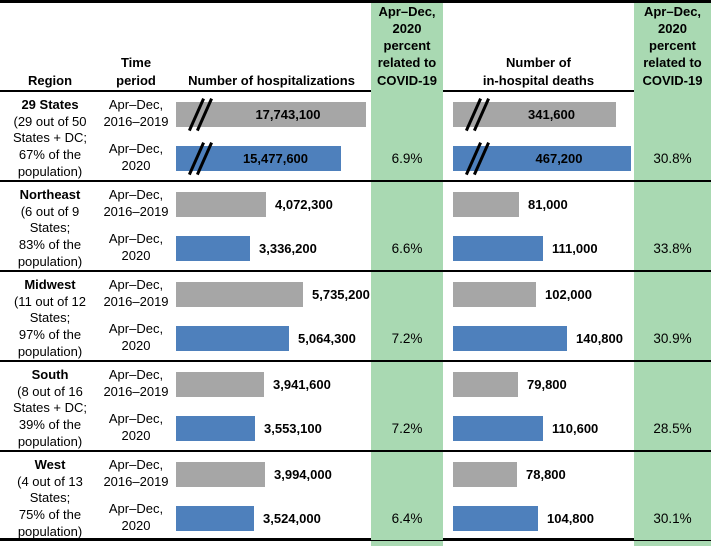 This screenshot has width=713, height=549. I want to click on bar-value-label: 3,336,200, so click(288, 248).